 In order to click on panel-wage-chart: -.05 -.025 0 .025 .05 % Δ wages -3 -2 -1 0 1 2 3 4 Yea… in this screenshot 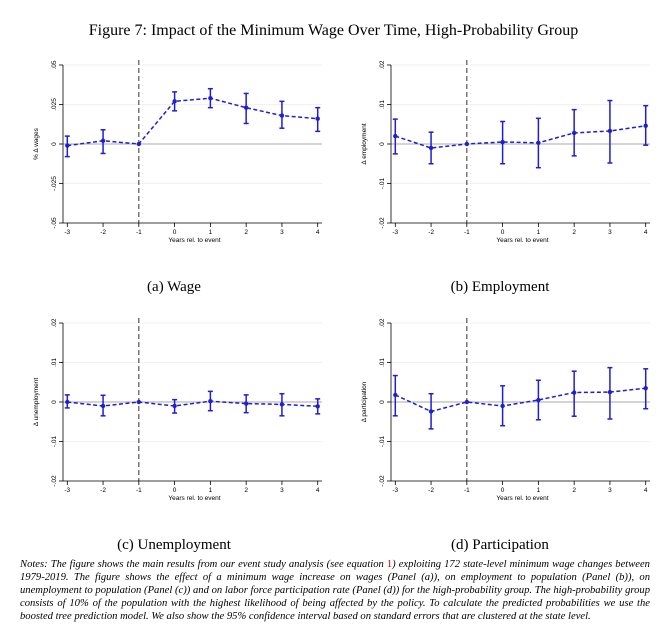, I will do `click(177, 152)`.